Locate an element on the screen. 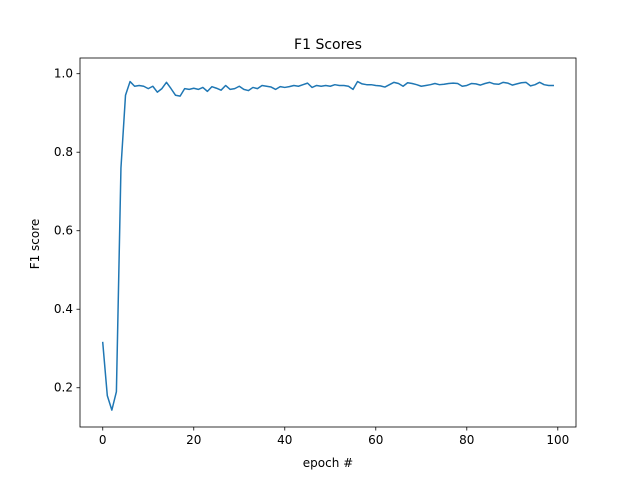 This screenshot has height=480, width=640. y-axis-label: F1 score is located at coordinates (35, 244).